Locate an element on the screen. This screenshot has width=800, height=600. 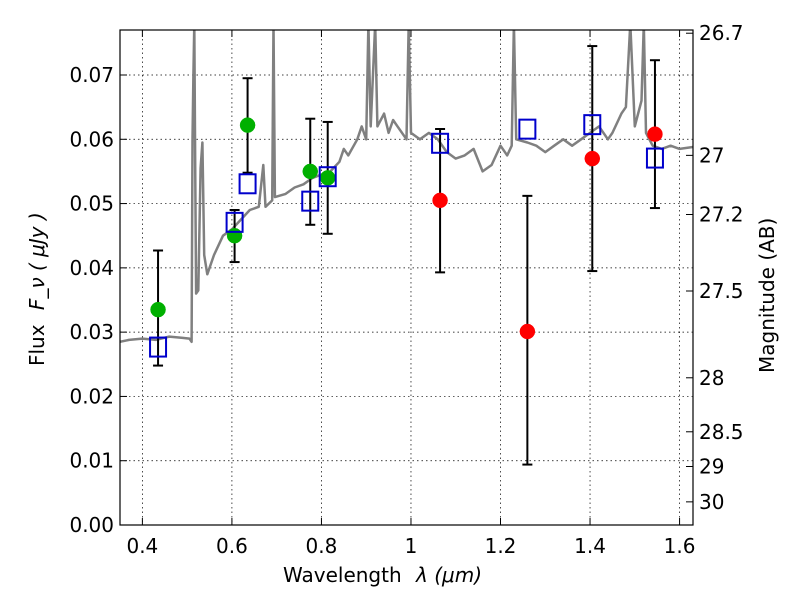
x-tick-label: 0.8 is located at coordinates (322, 546).